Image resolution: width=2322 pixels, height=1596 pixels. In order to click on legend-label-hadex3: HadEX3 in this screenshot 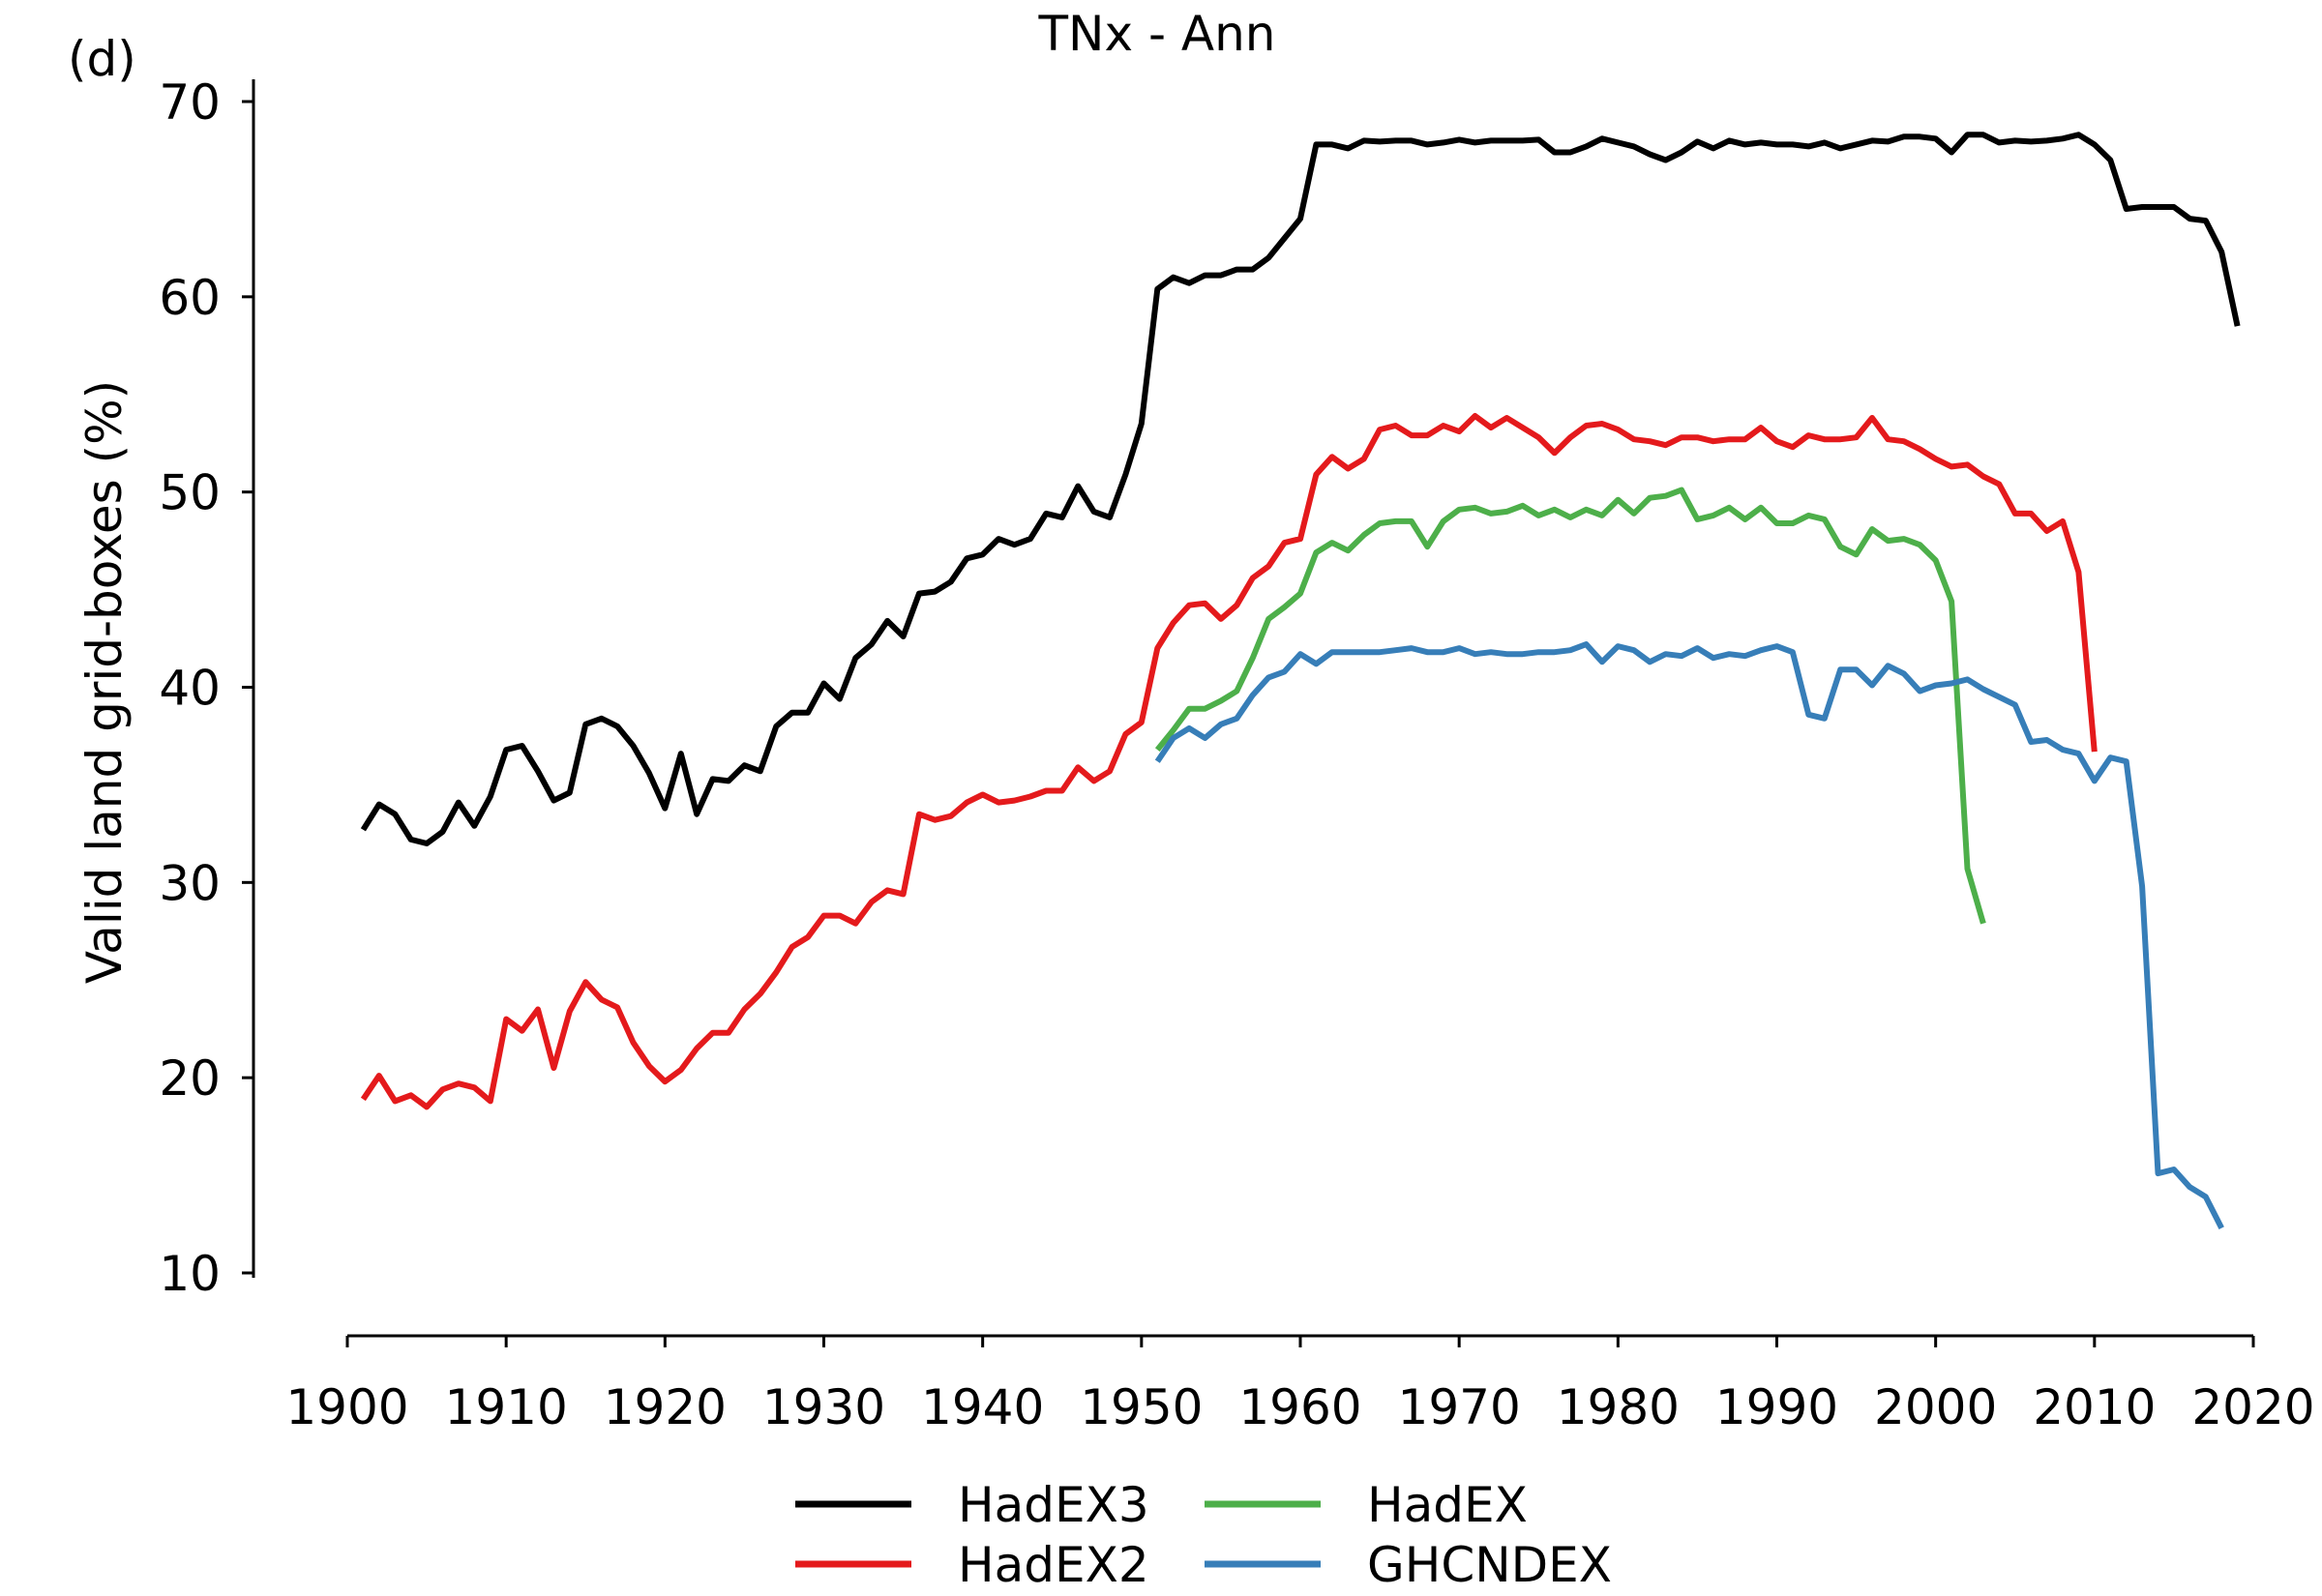, I will do `click(1053, 1505)`.